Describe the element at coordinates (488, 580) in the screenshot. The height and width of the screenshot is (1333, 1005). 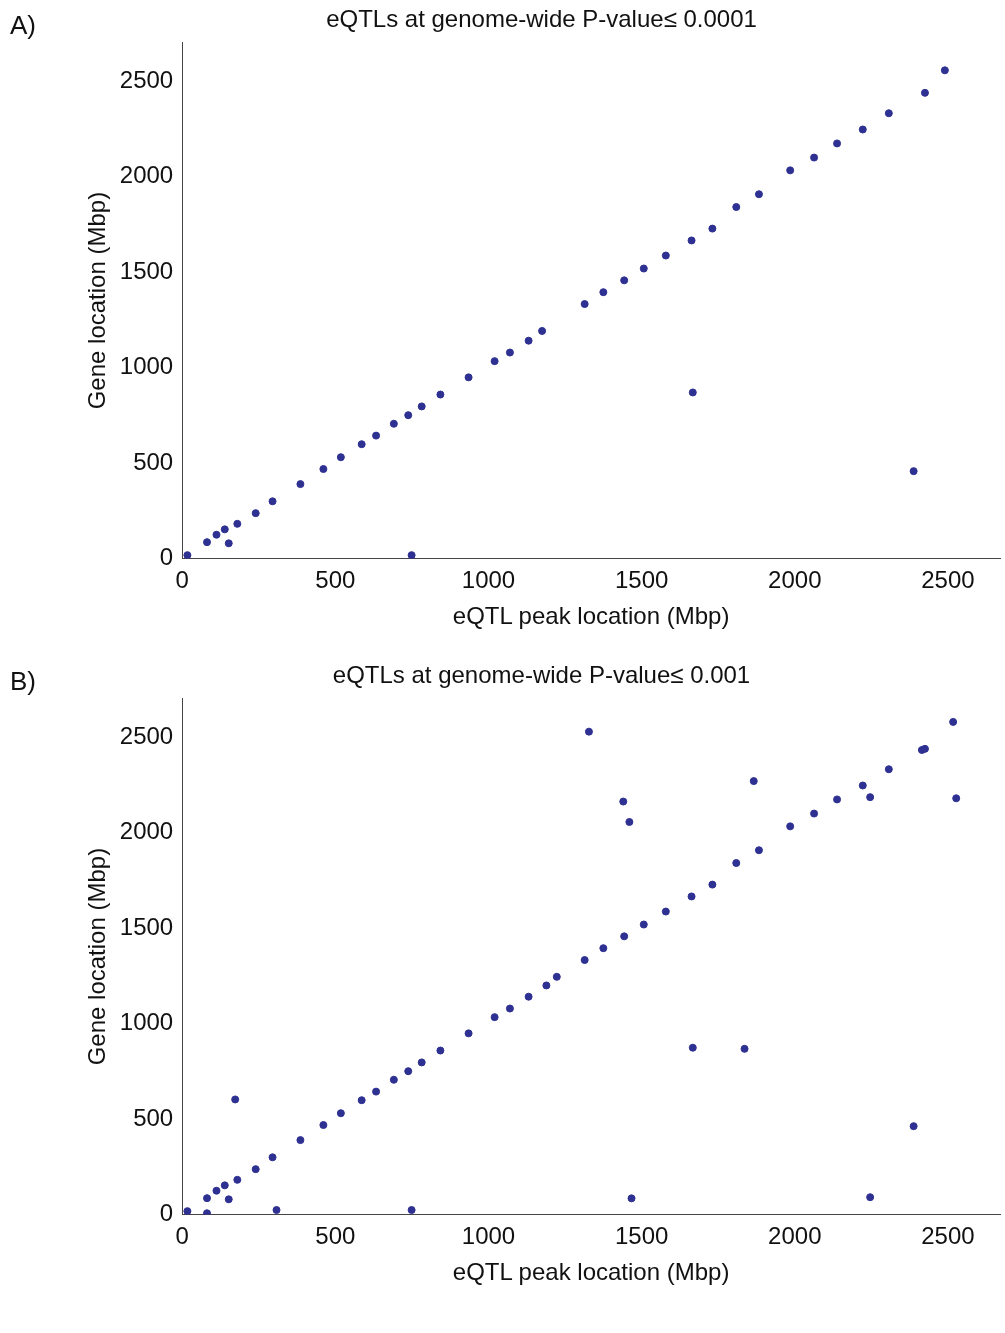
I see `x-tick-label: 1000` at that location.